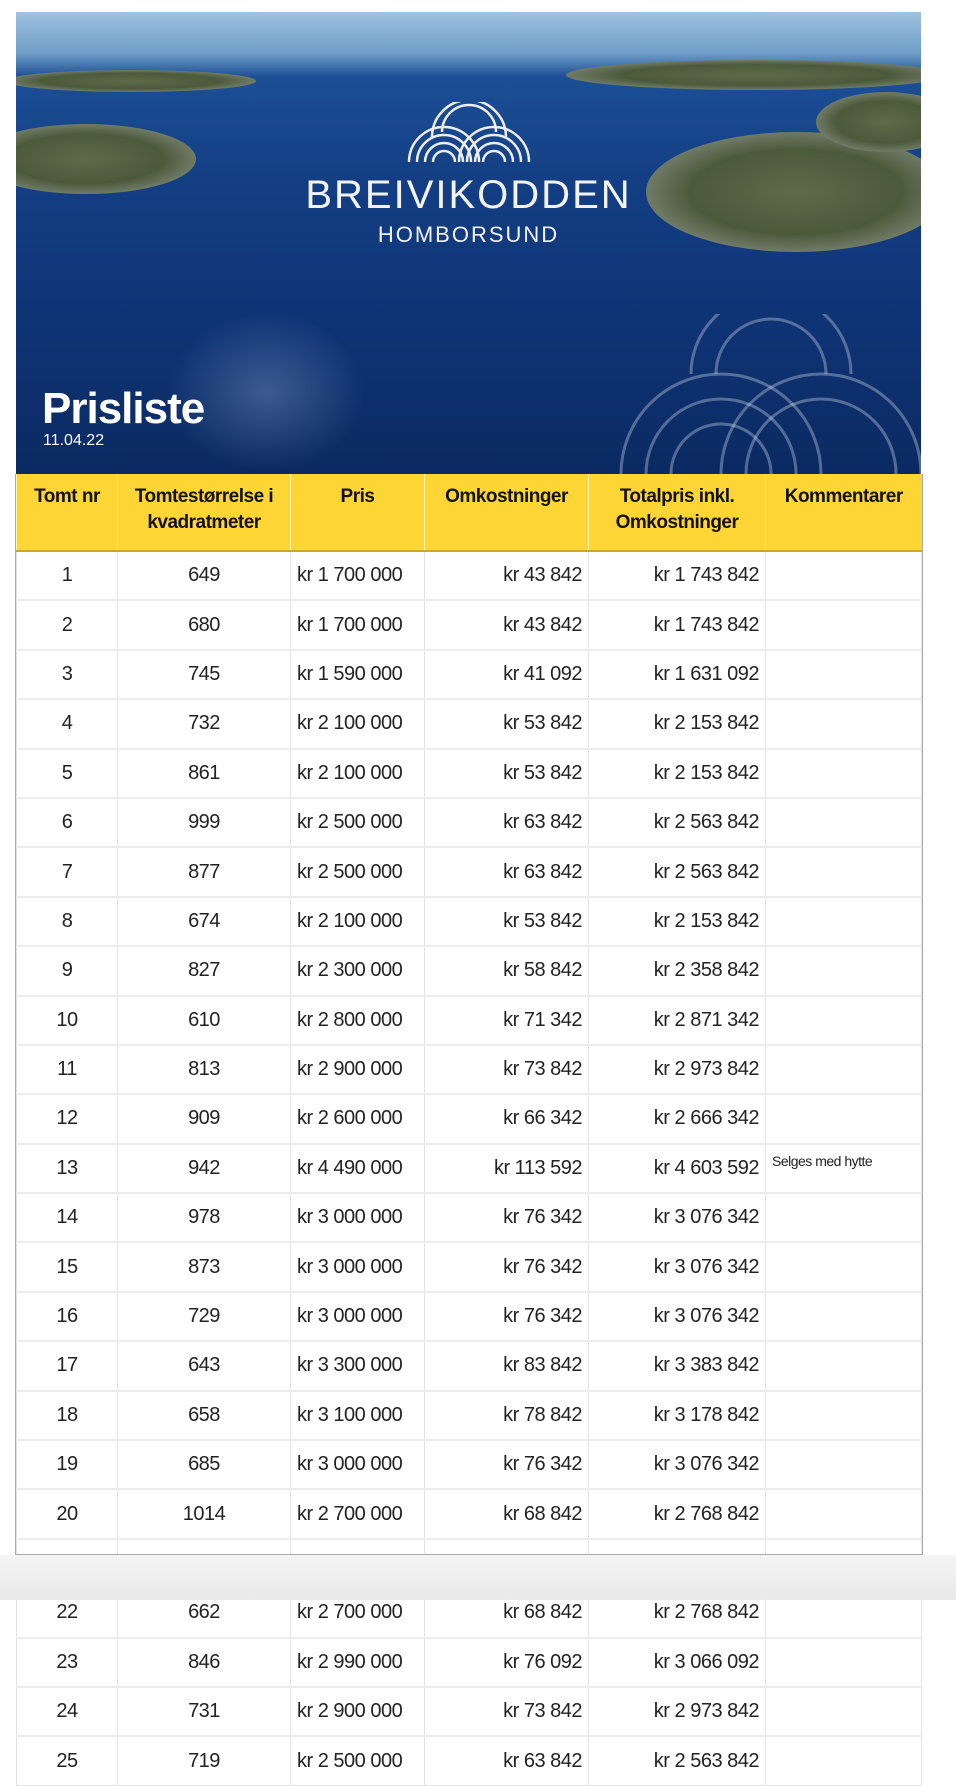 The height and width of the screenshot is (1786, 956). What do you see at coordinates (74, 440) in the screenshot?
I see `price-list-date: 11.04.22` at bounding box center [74, 440].